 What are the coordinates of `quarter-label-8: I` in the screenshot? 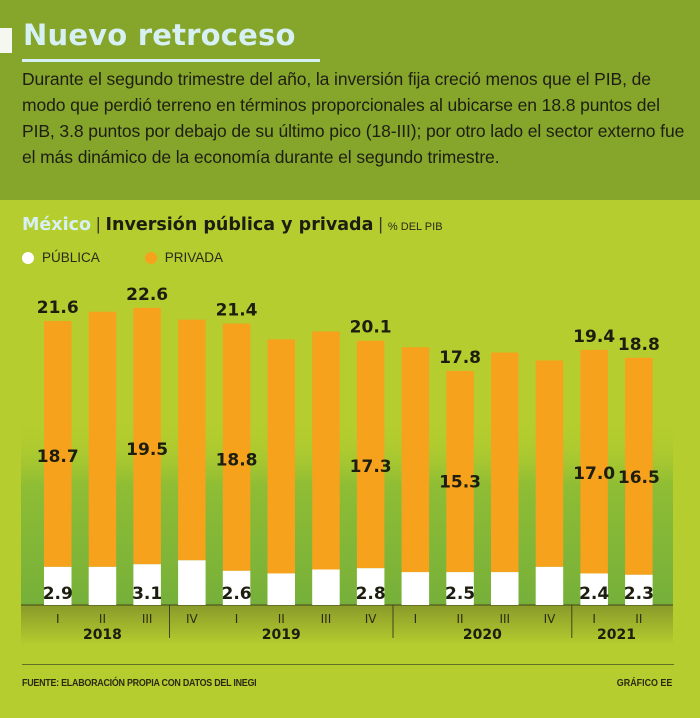 It's located at (416, 619).